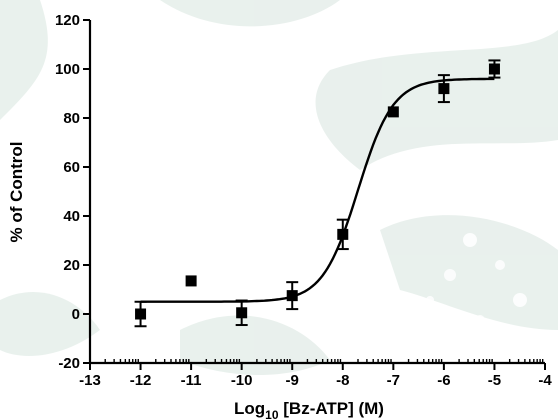 The height and width of the screenshot is (419, 558). What do you see at coordinates (141, 380) in the screenshot?
I see `x-tick-label: -12` at bounding box center [141, 380].